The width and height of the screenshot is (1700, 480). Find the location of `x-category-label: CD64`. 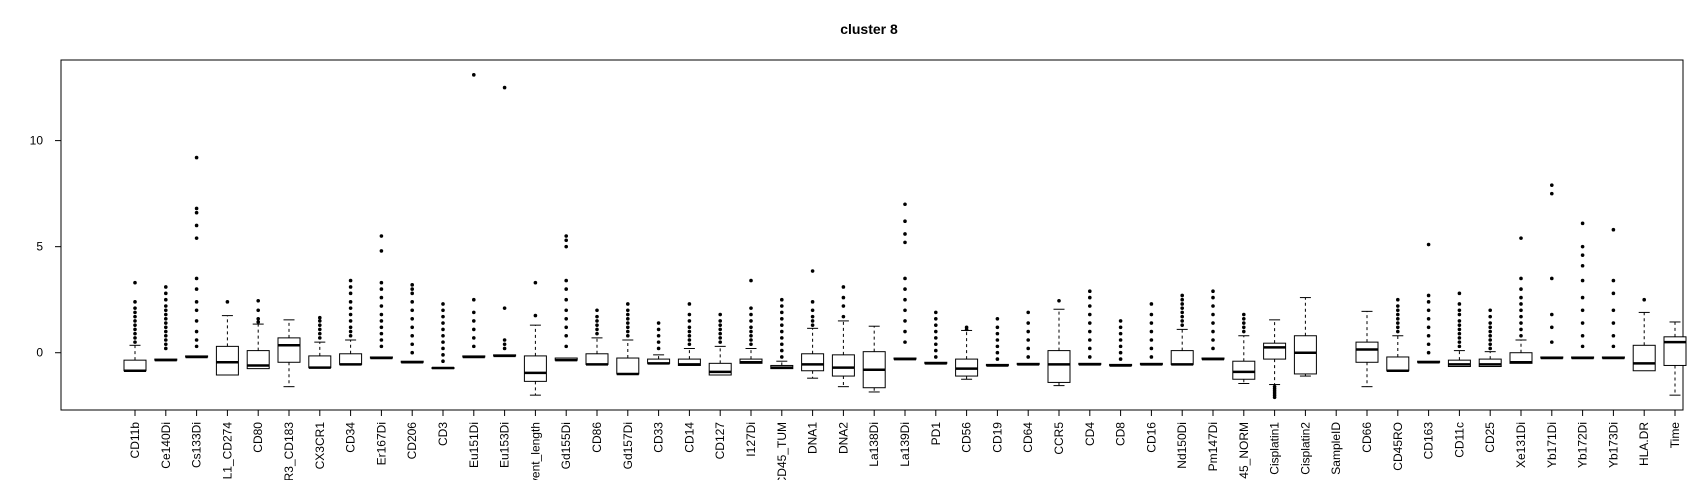

x-category-label: CD64 is located at coordinates (1028, 437).